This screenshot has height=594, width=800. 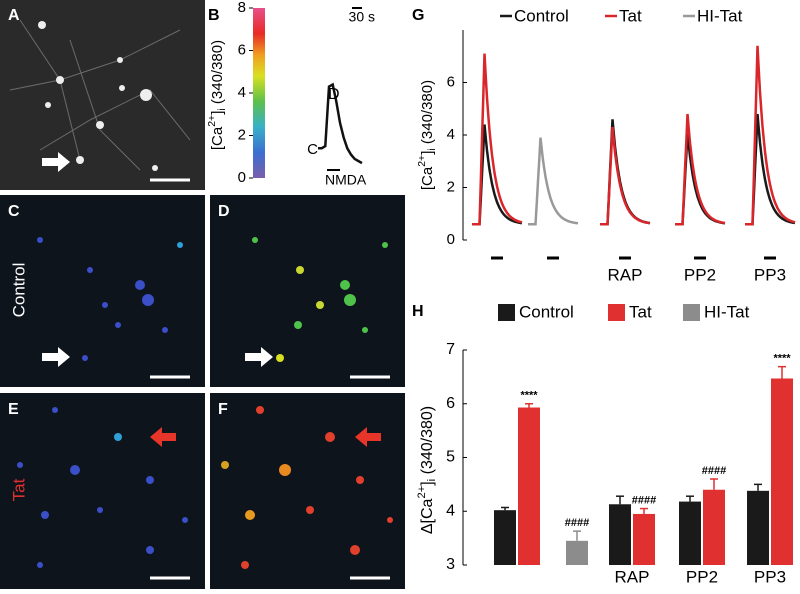 What do you see at coordinates (346, 180) in the screenshot?
I see `annotation: NMDA` at bounding box center [346, 180].